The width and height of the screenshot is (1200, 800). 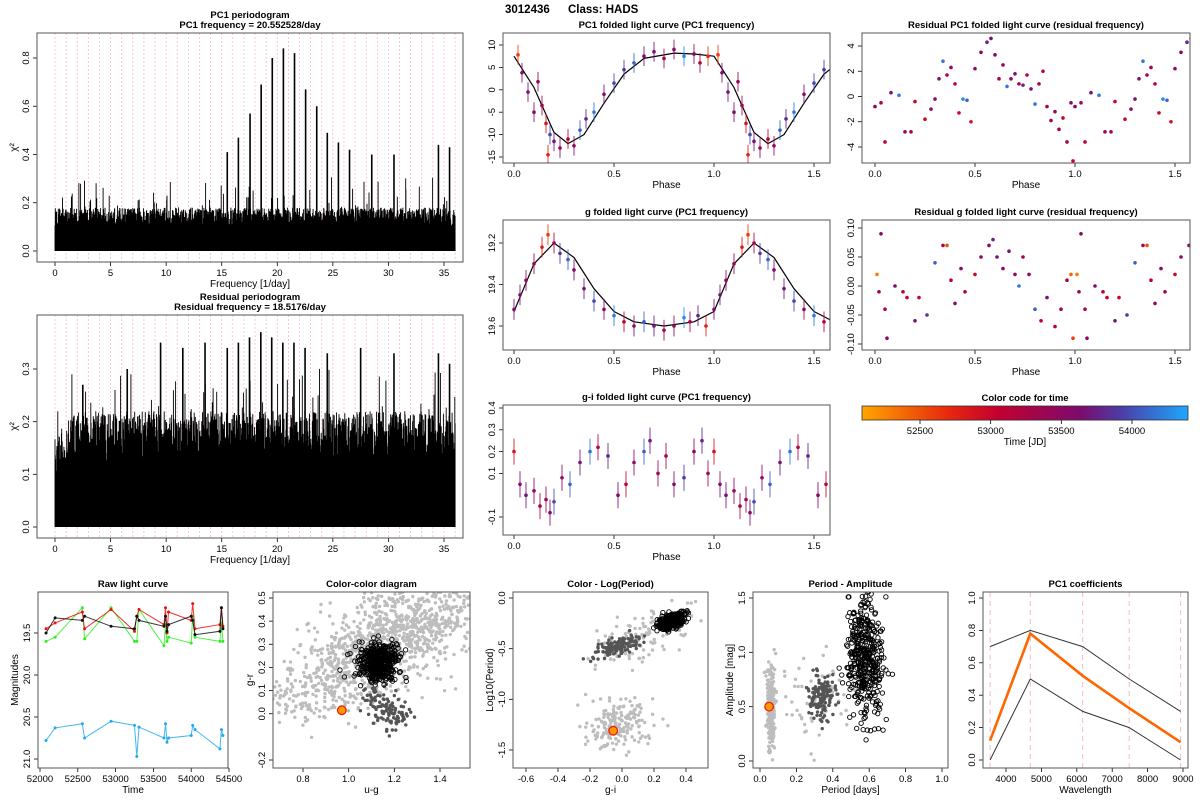 What do you see at coordinates (26, 526) in the screenshot?
I see `y-tick-label: 0.0` at bounding box center [26, 526].